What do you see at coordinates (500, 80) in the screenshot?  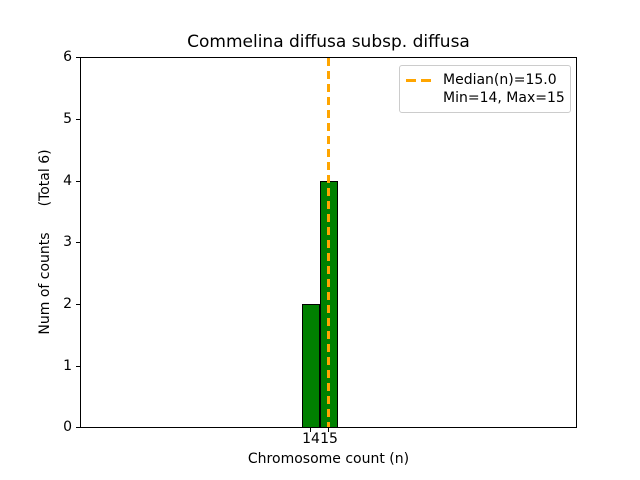 I see `legend-label-median: Median(n)=15.0` at bounding box center [500, 80].